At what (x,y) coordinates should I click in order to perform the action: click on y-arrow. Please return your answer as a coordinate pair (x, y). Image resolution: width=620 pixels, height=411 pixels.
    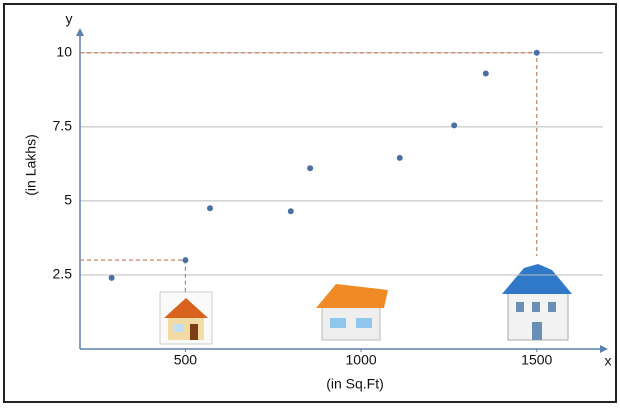
    Looking at the image, I should click on (80, 32).